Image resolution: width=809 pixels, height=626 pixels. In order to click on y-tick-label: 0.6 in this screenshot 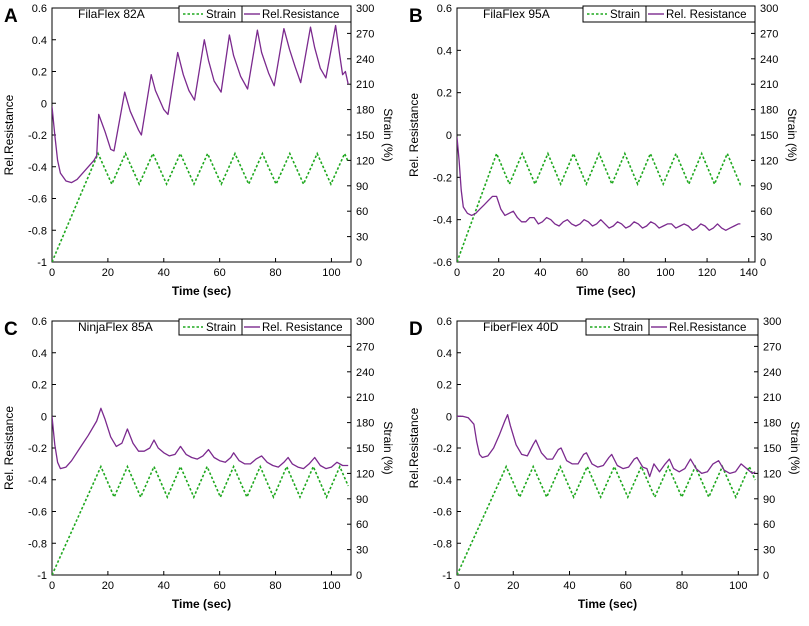, I will do `click(444, 322)`.